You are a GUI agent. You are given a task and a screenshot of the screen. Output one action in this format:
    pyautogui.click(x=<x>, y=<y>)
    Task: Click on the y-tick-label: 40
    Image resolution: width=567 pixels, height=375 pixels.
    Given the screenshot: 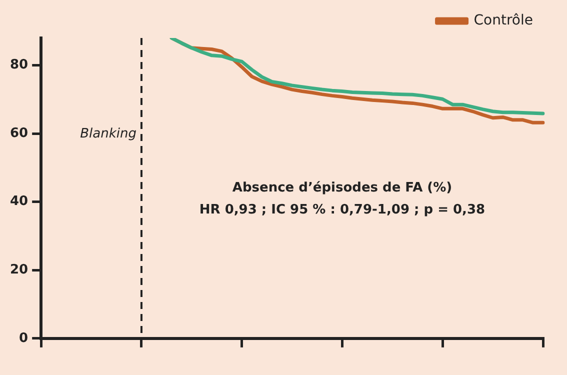 What is the action you would take?
    pyautogui.click(x=19, y=202)
    